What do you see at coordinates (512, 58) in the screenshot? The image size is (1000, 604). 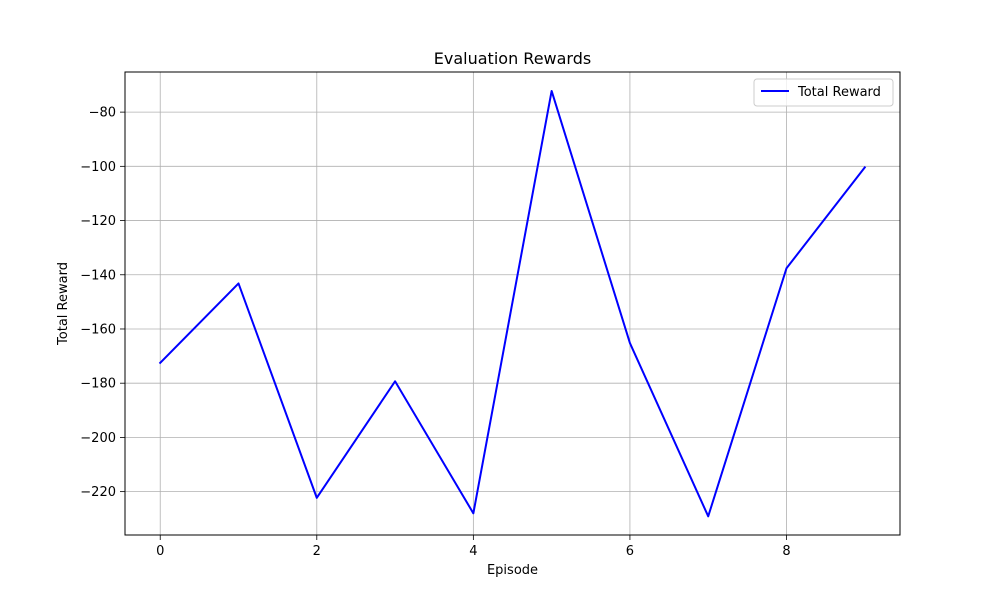 I see `chart-title: Evaluation Rewards` at bounding box center [512, 58].